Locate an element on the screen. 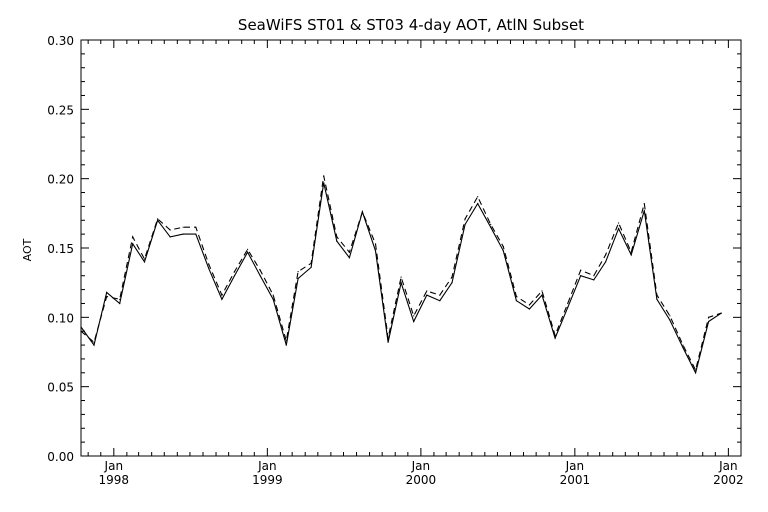  y-tick-label: 0.05 is located at coordinates (60, 388).